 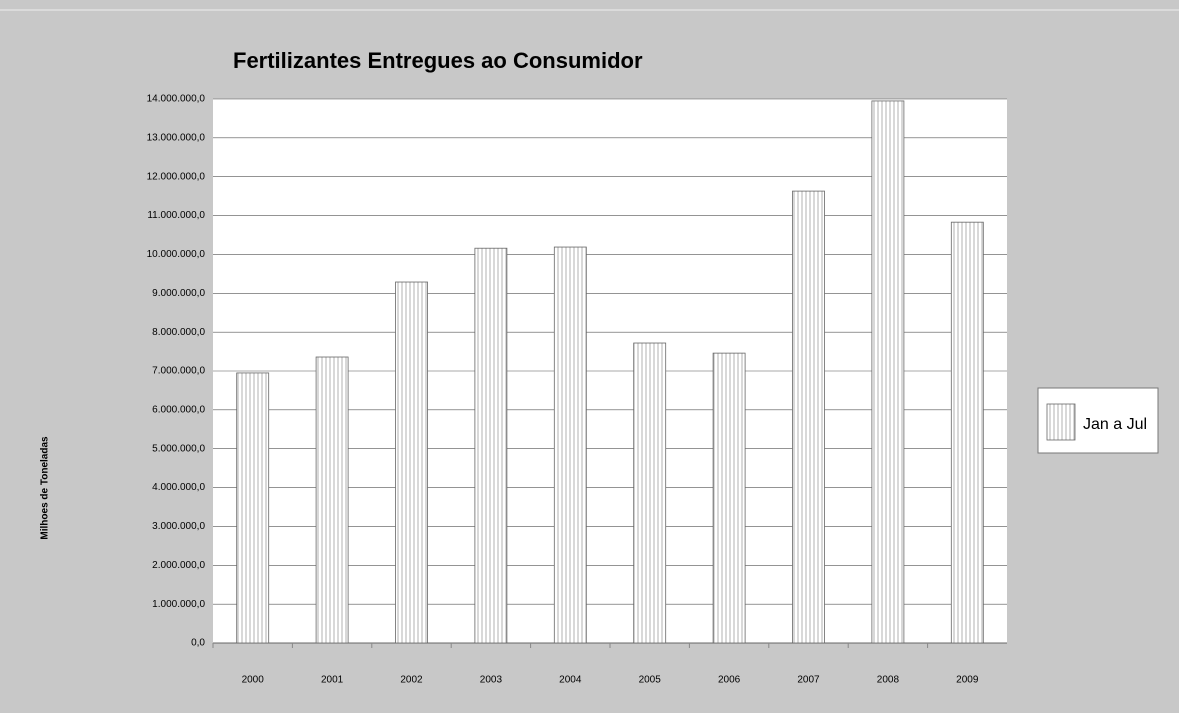 What do you see at coordinates (411, 680) in the screenshot?
I see `x-tick-label: 2002` at bounding box center [411, 680].